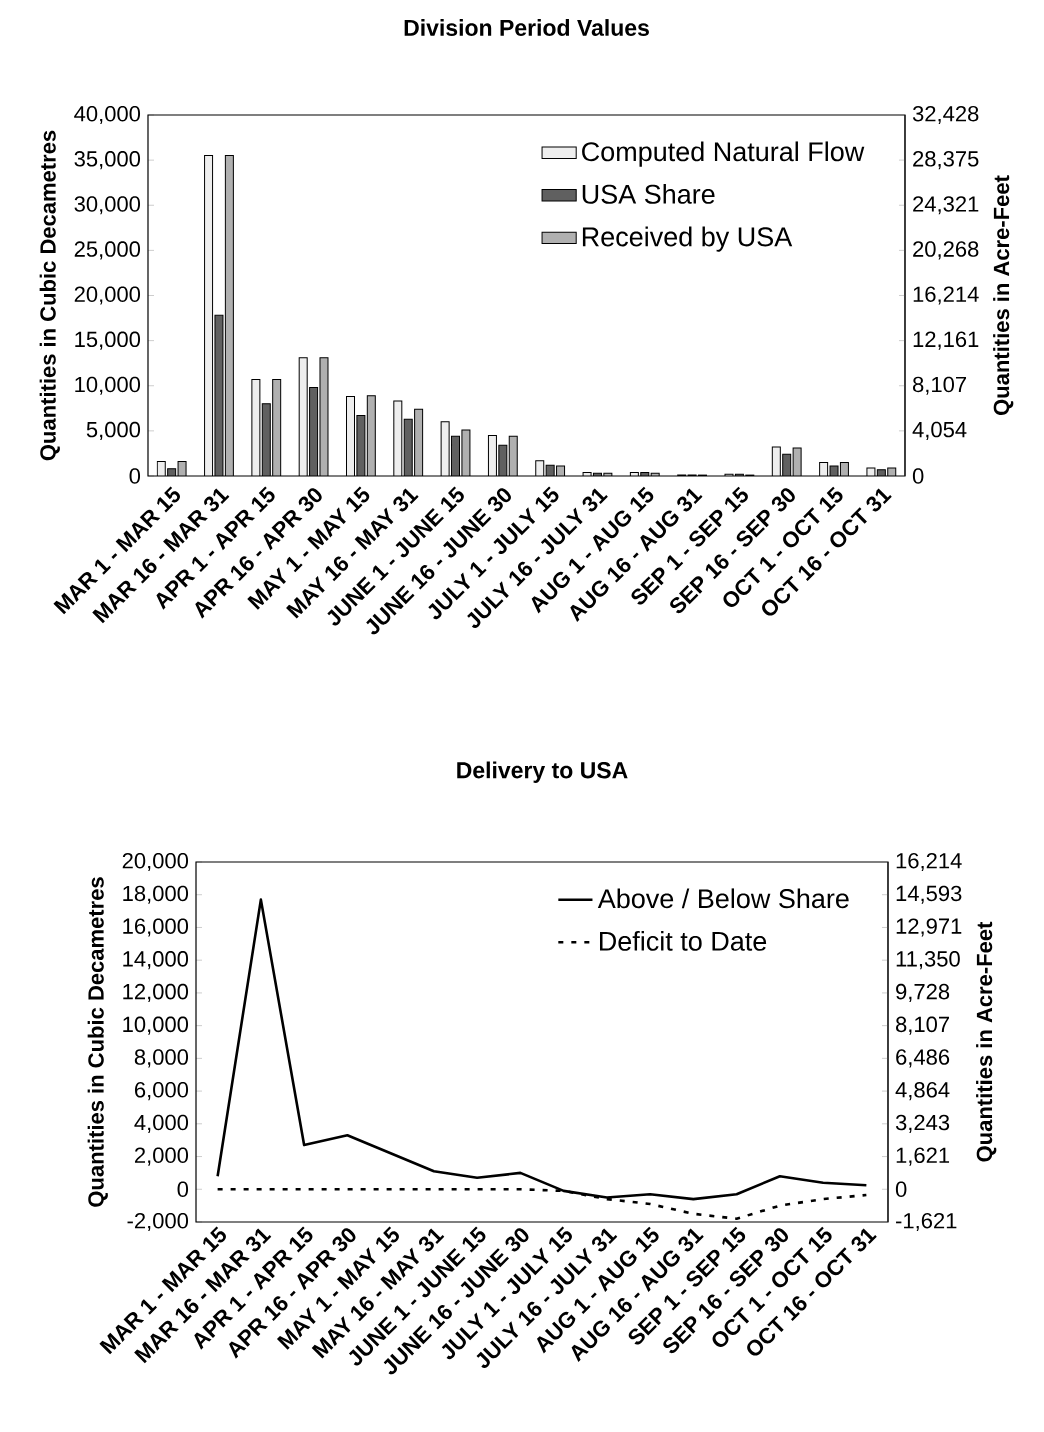 Image resolution: width=1044 pixels, height=1432 pixels. What do you see at coordinates (108, 340) in the screenshot?
I see `y-tick-label: 15,000` at bounding box center [108, 340].